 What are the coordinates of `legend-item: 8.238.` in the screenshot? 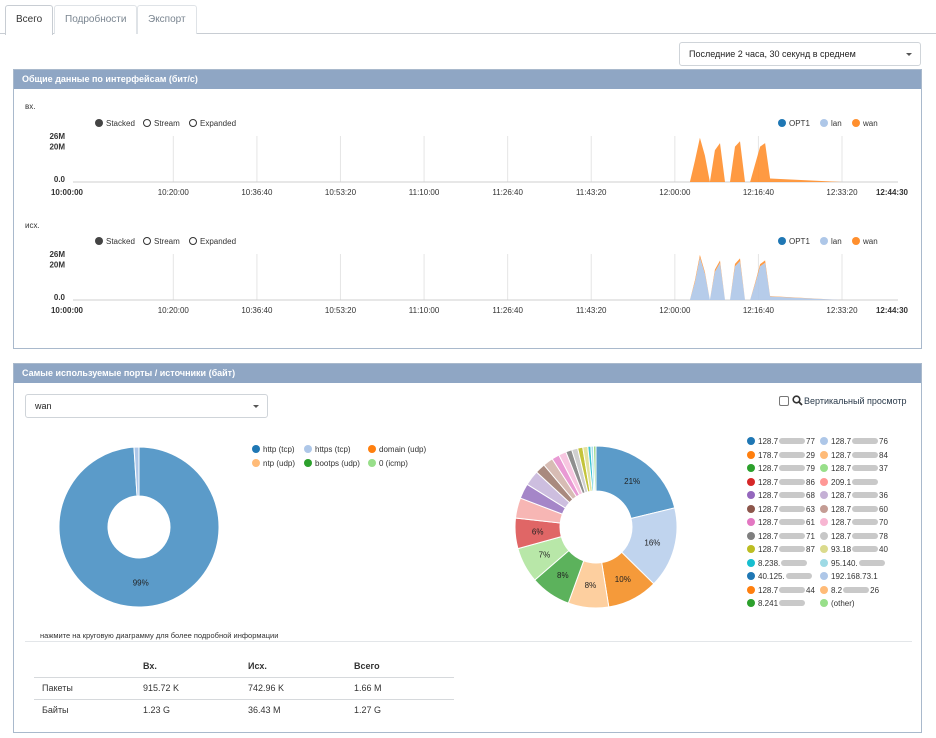 It's located at (777, 563).